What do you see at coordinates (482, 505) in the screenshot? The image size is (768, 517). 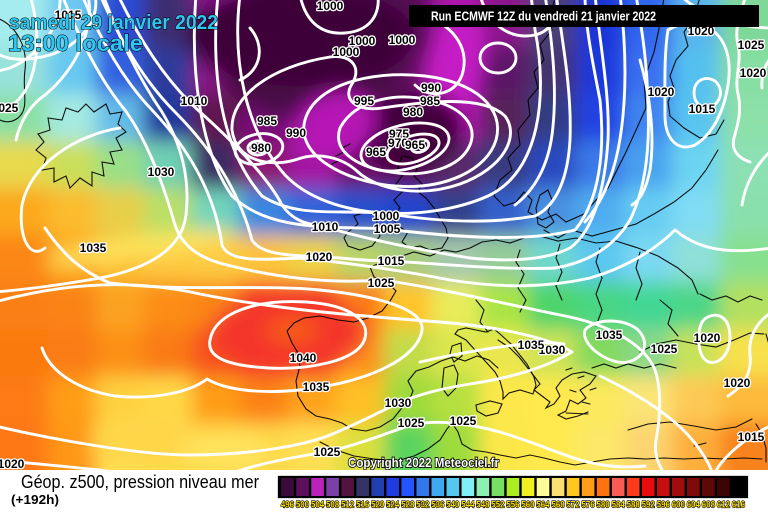 I see `svg-text: 548` at bounding box center [482, 505].